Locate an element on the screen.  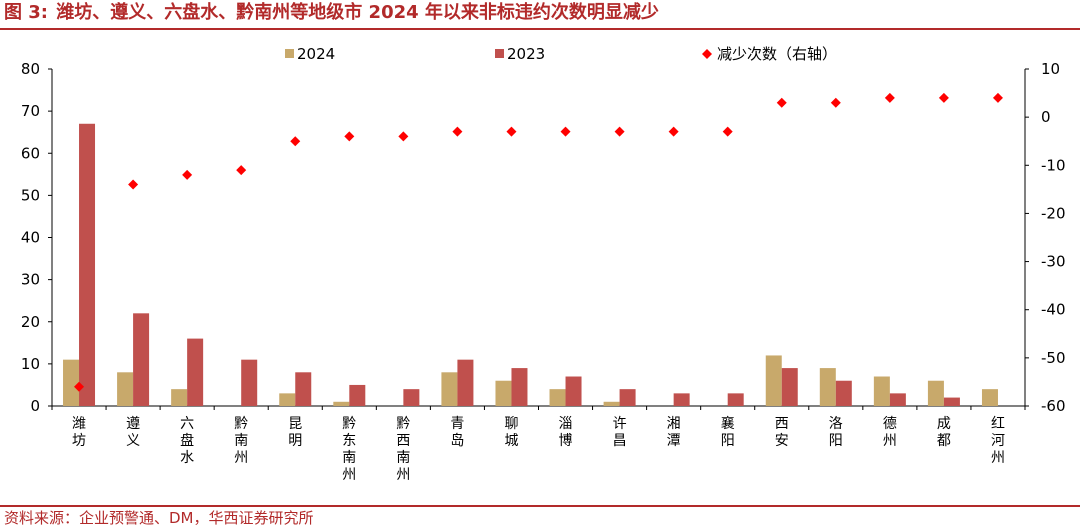
x-tick-label: 成都 is located at coordinates (944, 432).